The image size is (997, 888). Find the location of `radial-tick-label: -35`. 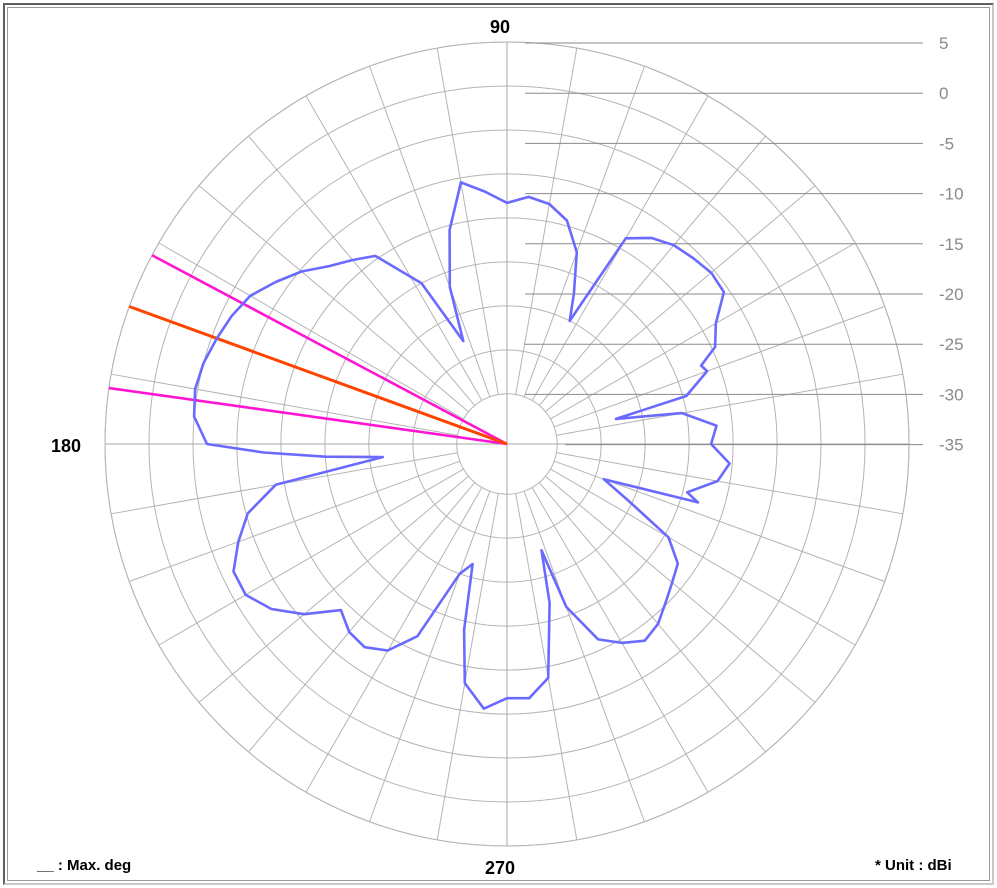

radial-tick-label: -35 is located at coordinates (951, 445).